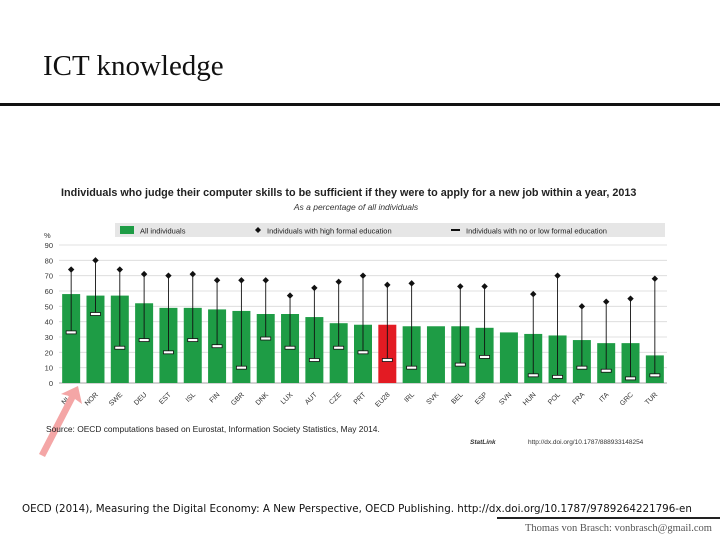  Describe the element at coordinates (163, 231) in the screenshot. I see `legend-label-all: All individuals` at that location.